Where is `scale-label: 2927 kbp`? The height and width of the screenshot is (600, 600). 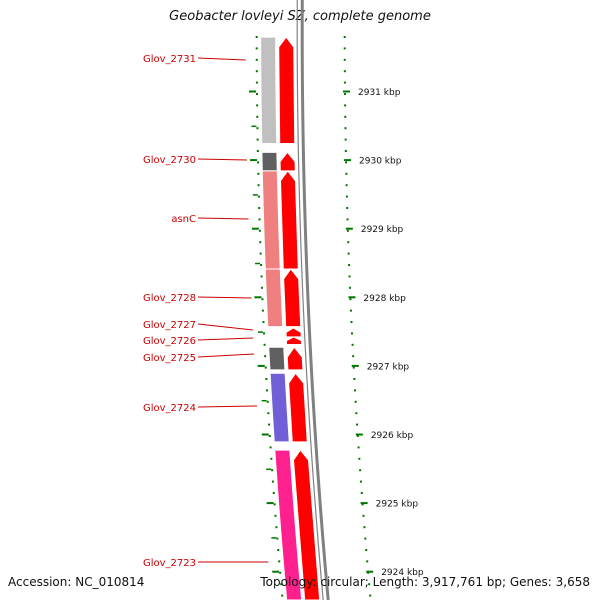
scale-label: 2927 kbp is located at coordinates (388, 367).